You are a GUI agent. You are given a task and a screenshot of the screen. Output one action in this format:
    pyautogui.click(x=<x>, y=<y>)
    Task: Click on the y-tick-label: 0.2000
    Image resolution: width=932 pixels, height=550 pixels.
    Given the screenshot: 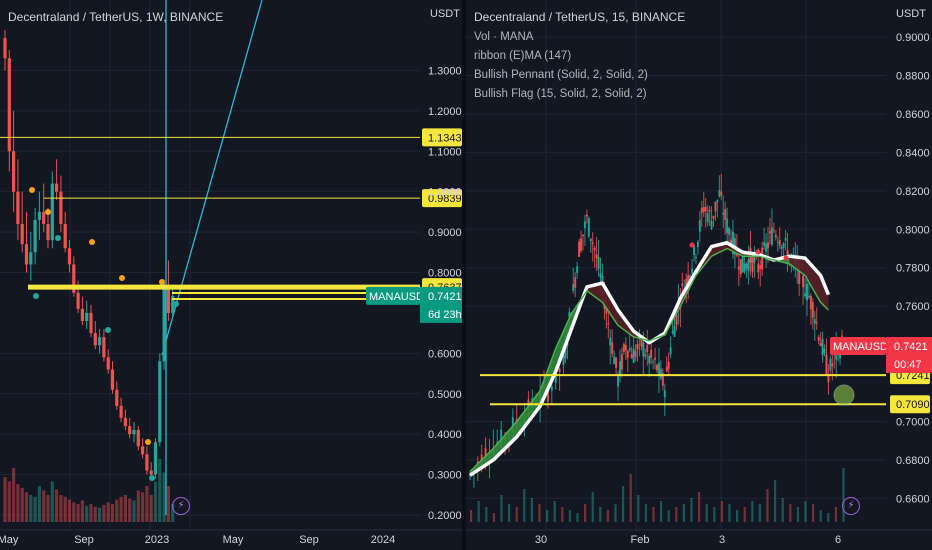 What is the action you would take?
    pyautogui.click(x=445, y=516)
    